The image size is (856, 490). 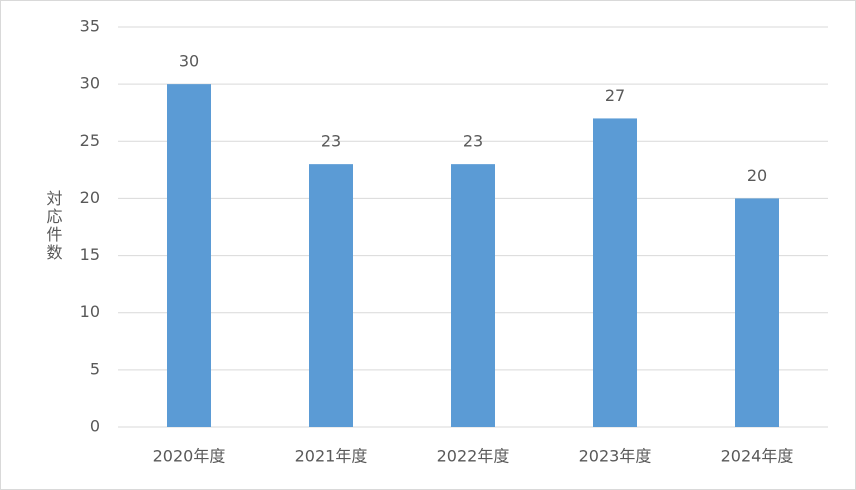 What do you see at coordinates (53, 226) in the screenshot?
I see `y-axis-label: 対応件数` at bounding box center [53, 226].